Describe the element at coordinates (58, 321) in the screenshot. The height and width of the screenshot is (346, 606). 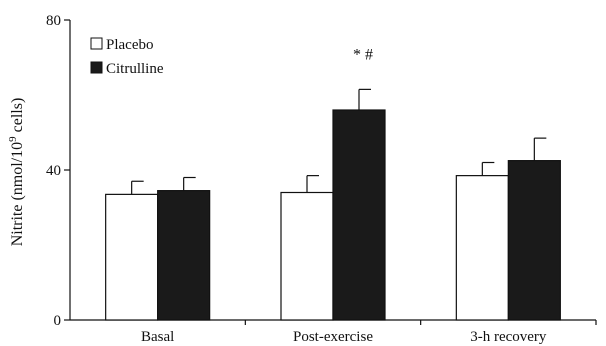
I see `y-tick-label-0: 0` at that location.